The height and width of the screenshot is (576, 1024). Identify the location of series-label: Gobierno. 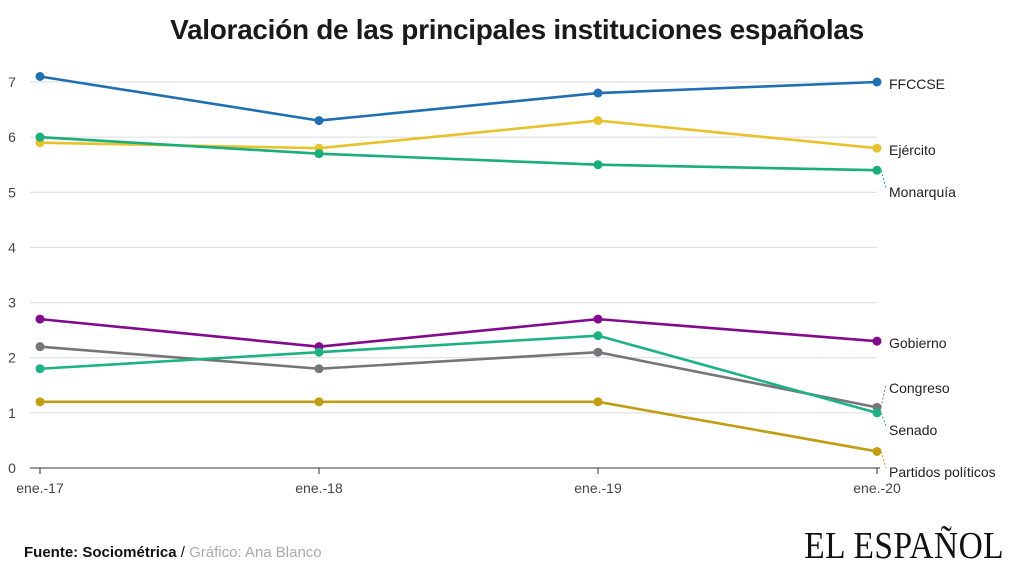
(918, 343).